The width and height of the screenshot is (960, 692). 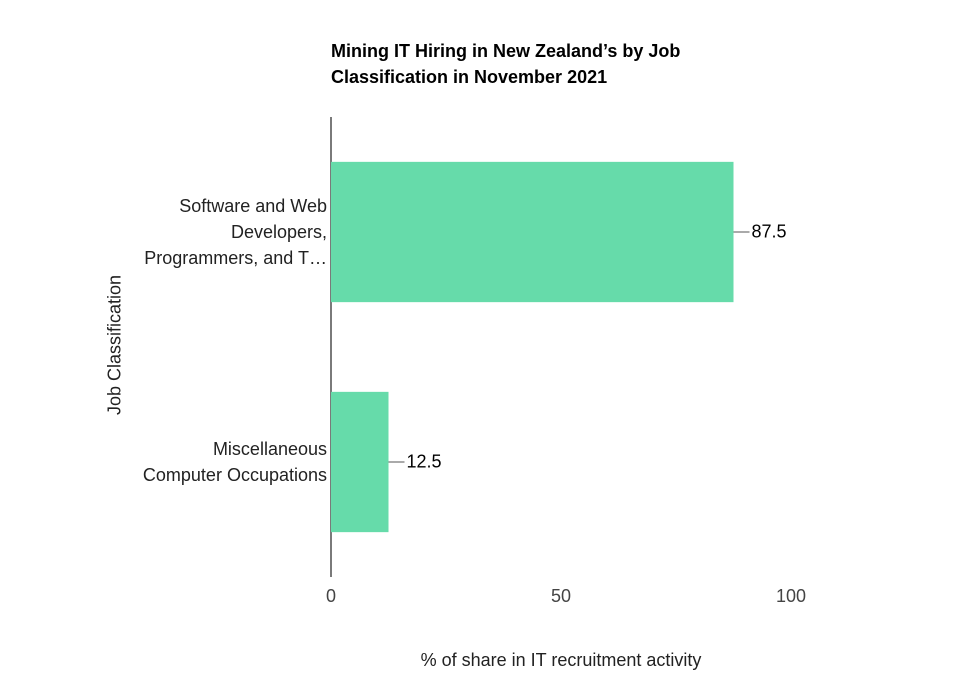 I want to click on x-tick-label: 100, so click(x=791, y=596).